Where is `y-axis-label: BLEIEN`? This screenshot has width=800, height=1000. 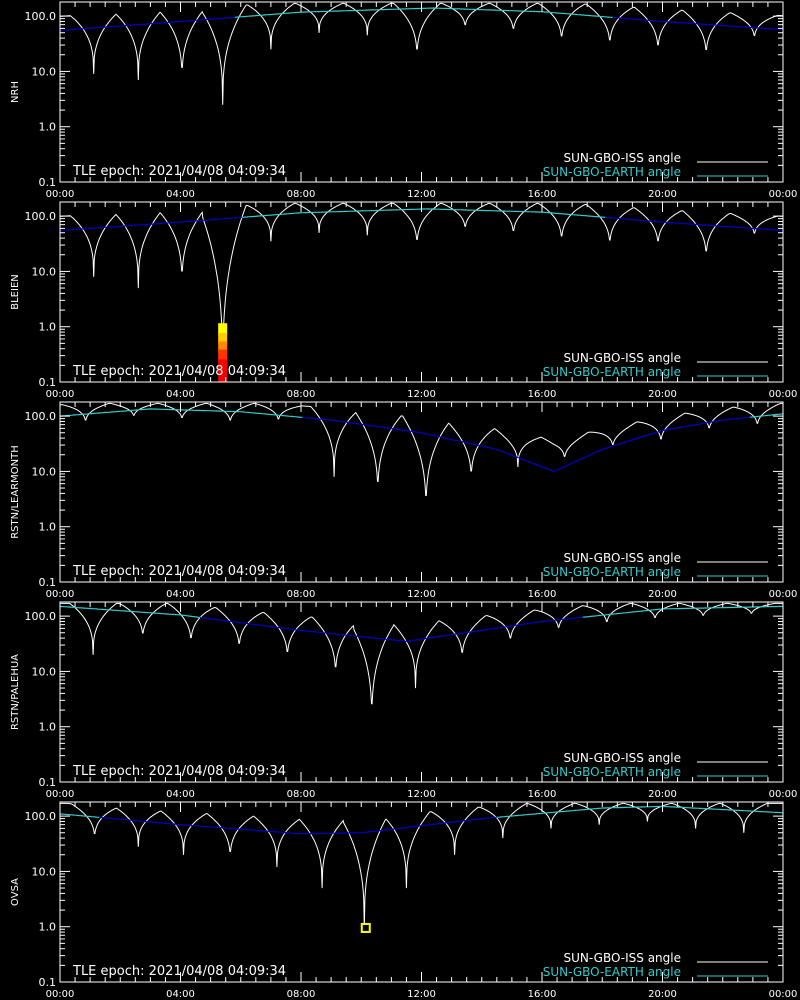 y-axis-label: BLEIEN is located at coordinates (15, 292).